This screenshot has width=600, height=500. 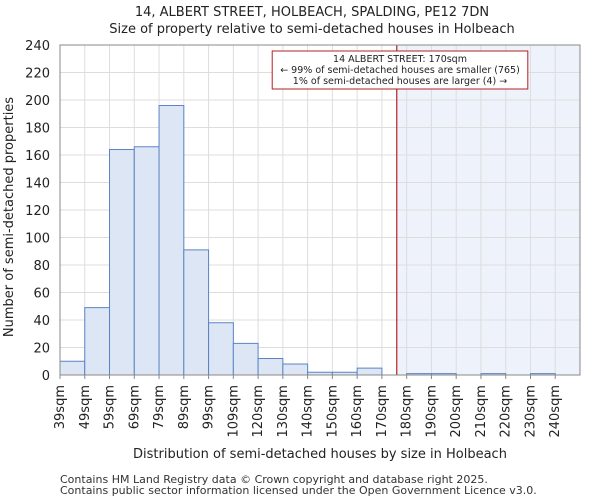 I want to click on y-tick-label: 220, so click(x=37, y=74).